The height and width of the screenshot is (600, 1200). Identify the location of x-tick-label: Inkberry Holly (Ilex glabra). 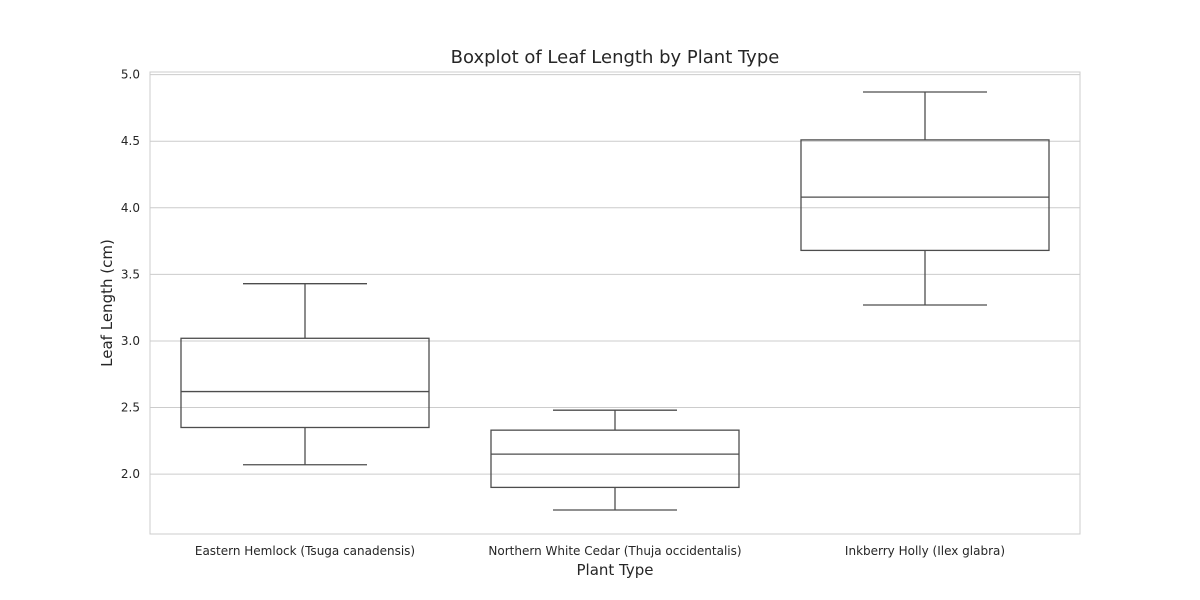
(925, 551).